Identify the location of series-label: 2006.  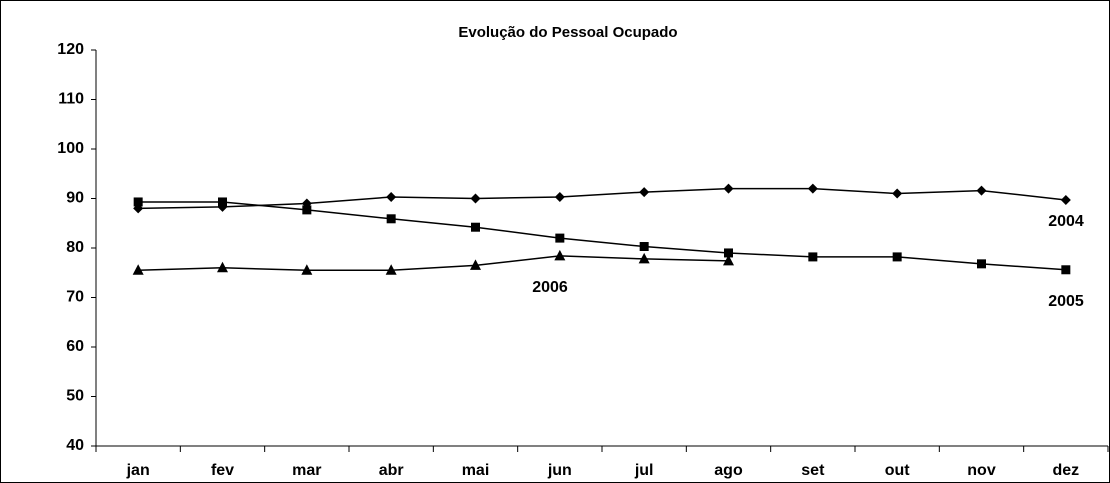
(550, 287).